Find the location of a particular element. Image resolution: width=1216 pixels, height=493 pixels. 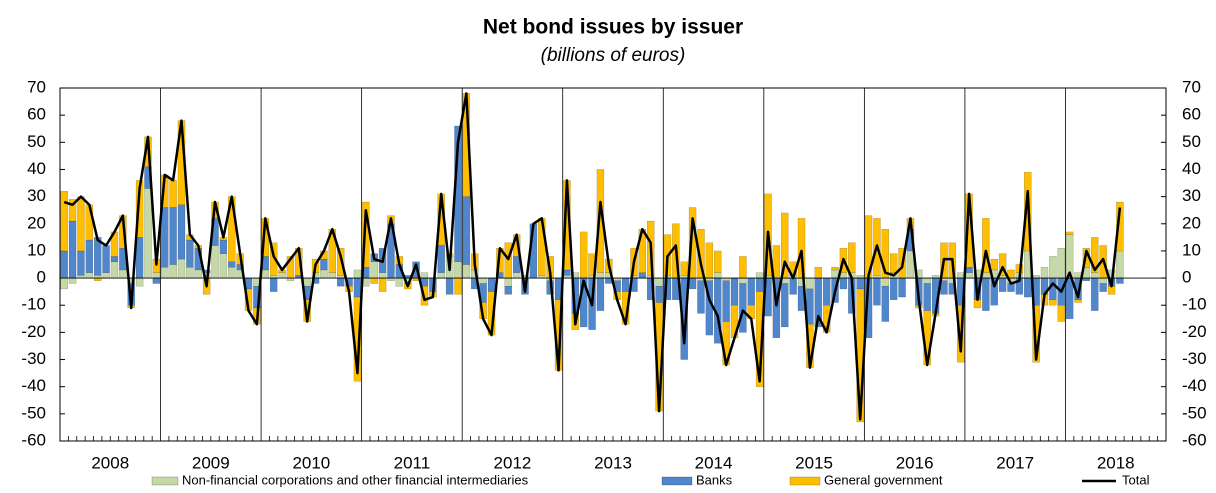

y-tick-label: 70 is located at coordinates (36, 86).